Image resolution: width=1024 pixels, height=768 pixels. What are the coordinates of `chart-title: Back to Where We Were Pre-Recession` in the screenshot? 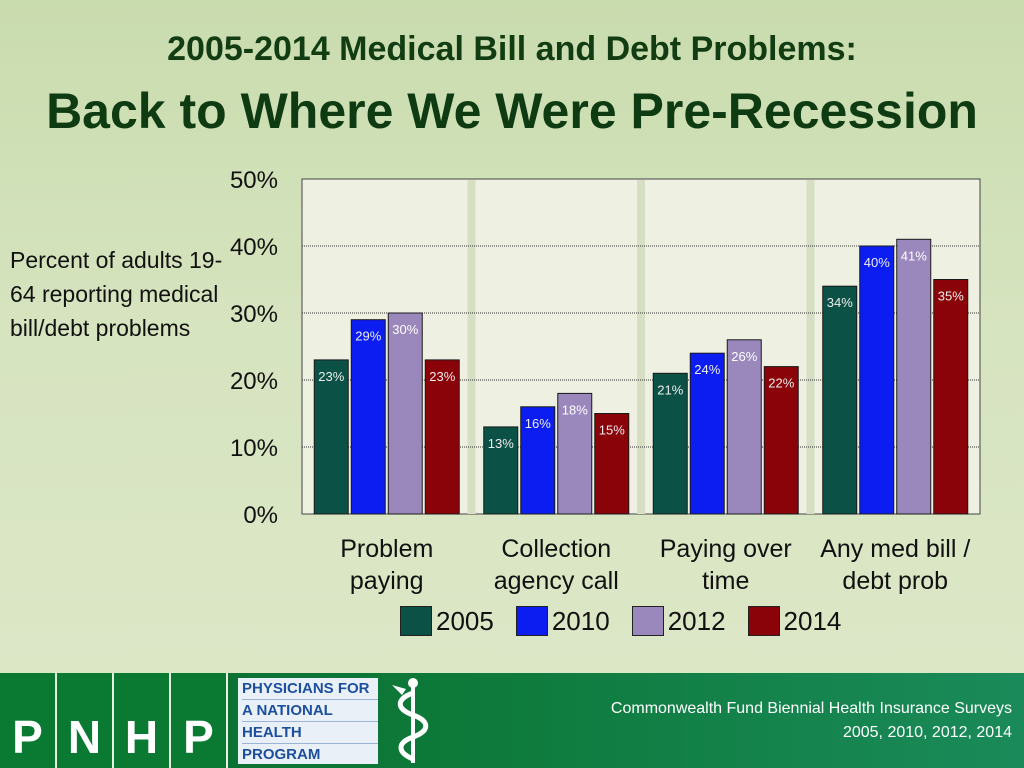 It's located at (512, 111).